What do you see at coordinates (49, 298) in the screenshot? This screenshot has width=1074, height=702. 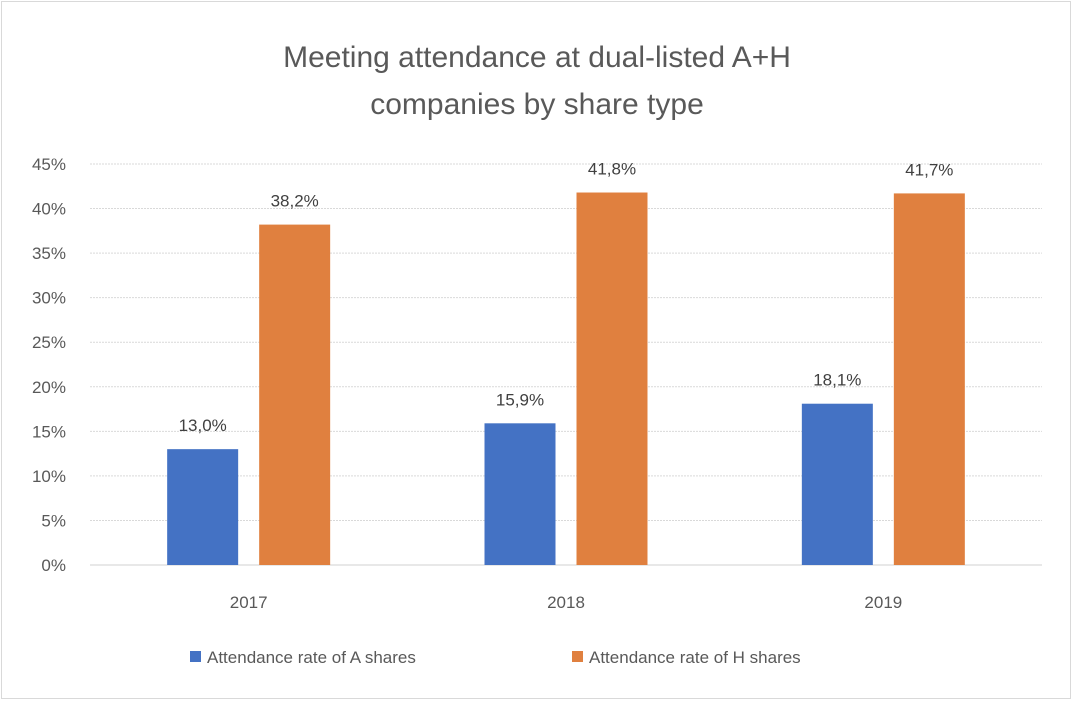 I see `y-tick-label: 30%` at bounding box center [49, 298].